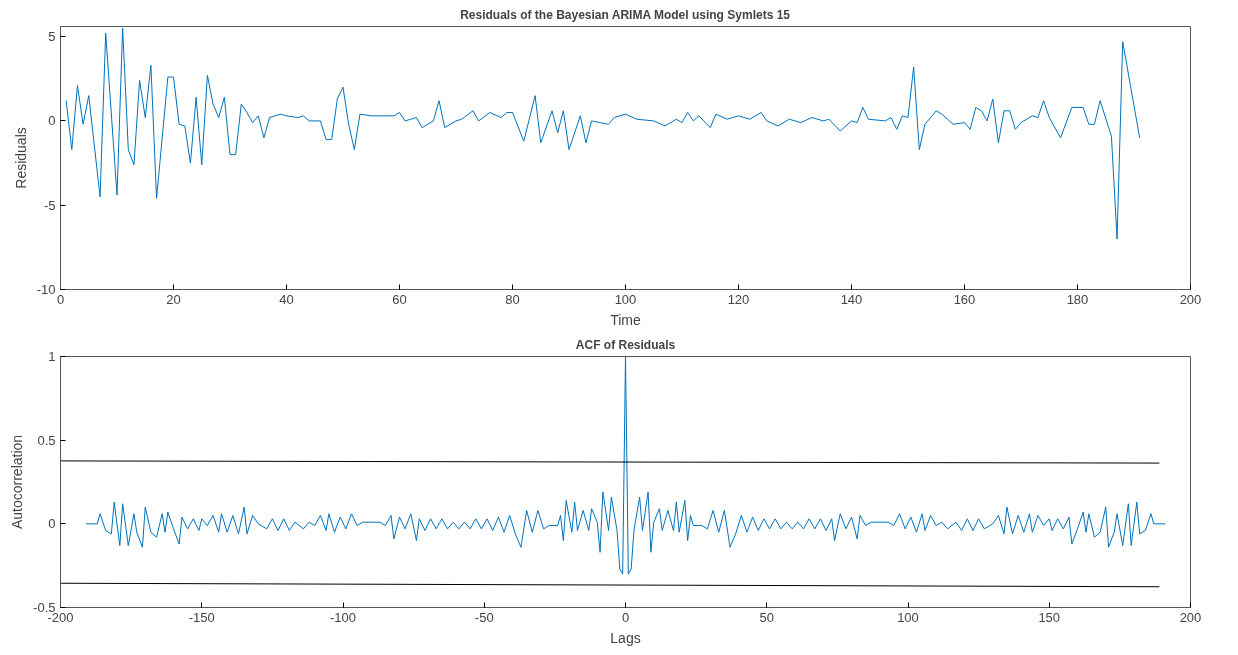  I want to click on y-axis-title: Autocorrelation, so click(17, 482).